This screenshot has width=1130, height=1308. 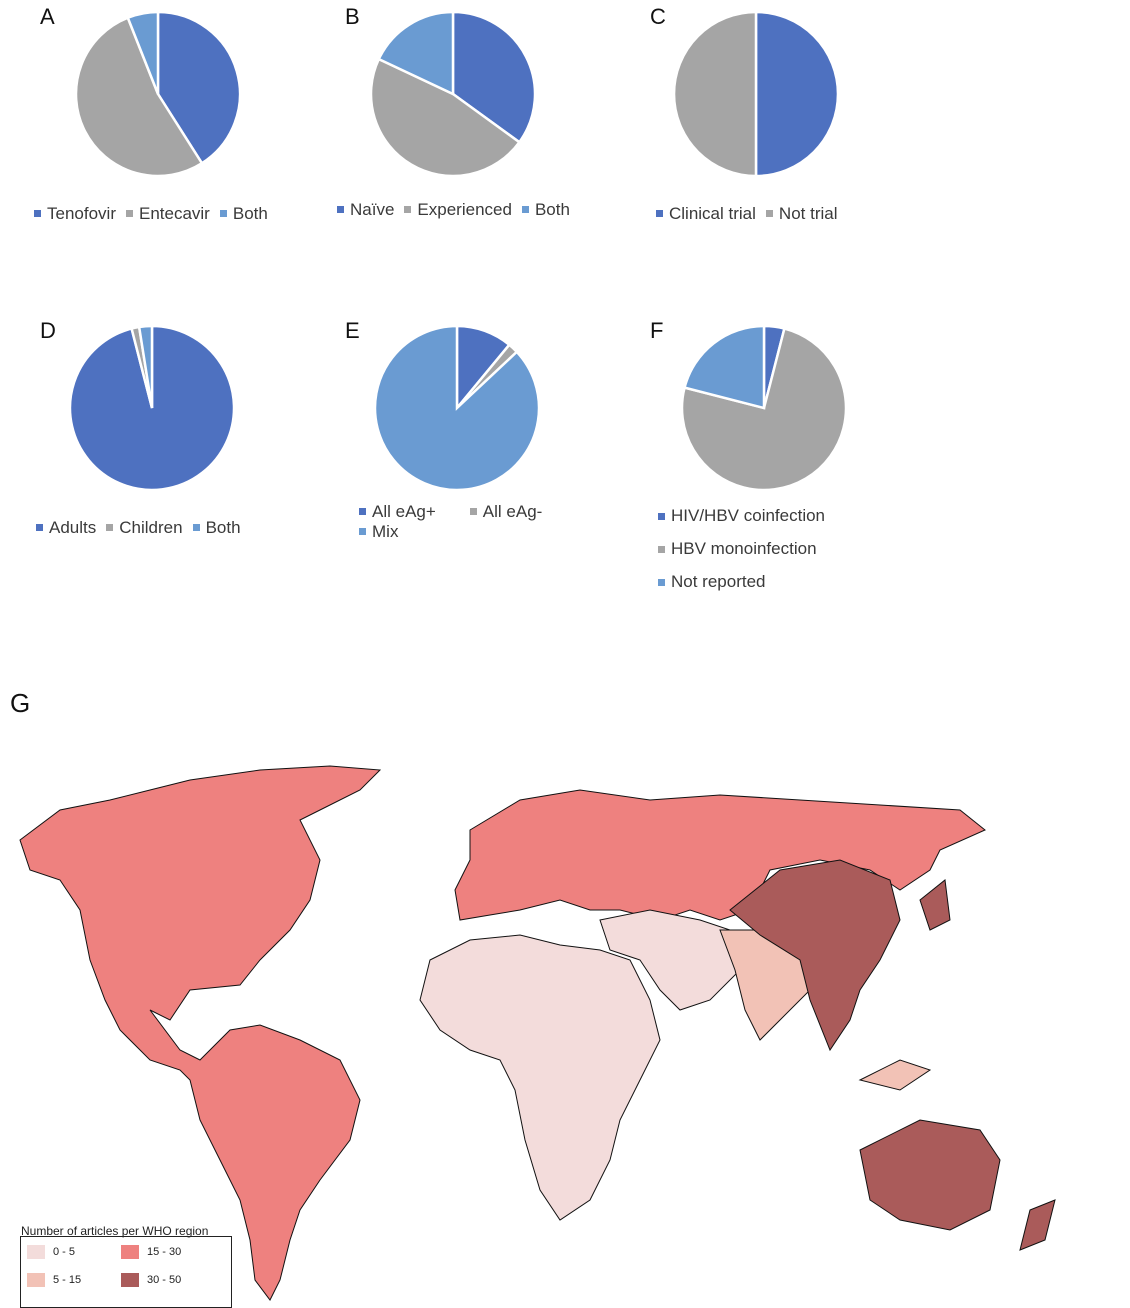 I want to click on legend-e: All eAg+ All eAg- Mix, so click(x=469, y=527).